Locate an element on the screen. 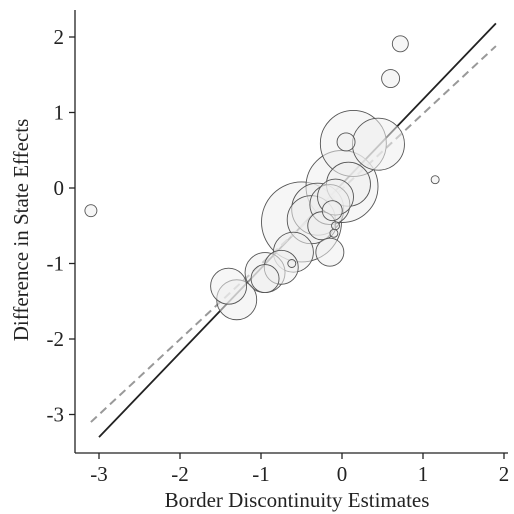 This screenshot has width=514, height=514. x-axis-title: Border Discontinuity Estimates is located at coordinates (297, 500).